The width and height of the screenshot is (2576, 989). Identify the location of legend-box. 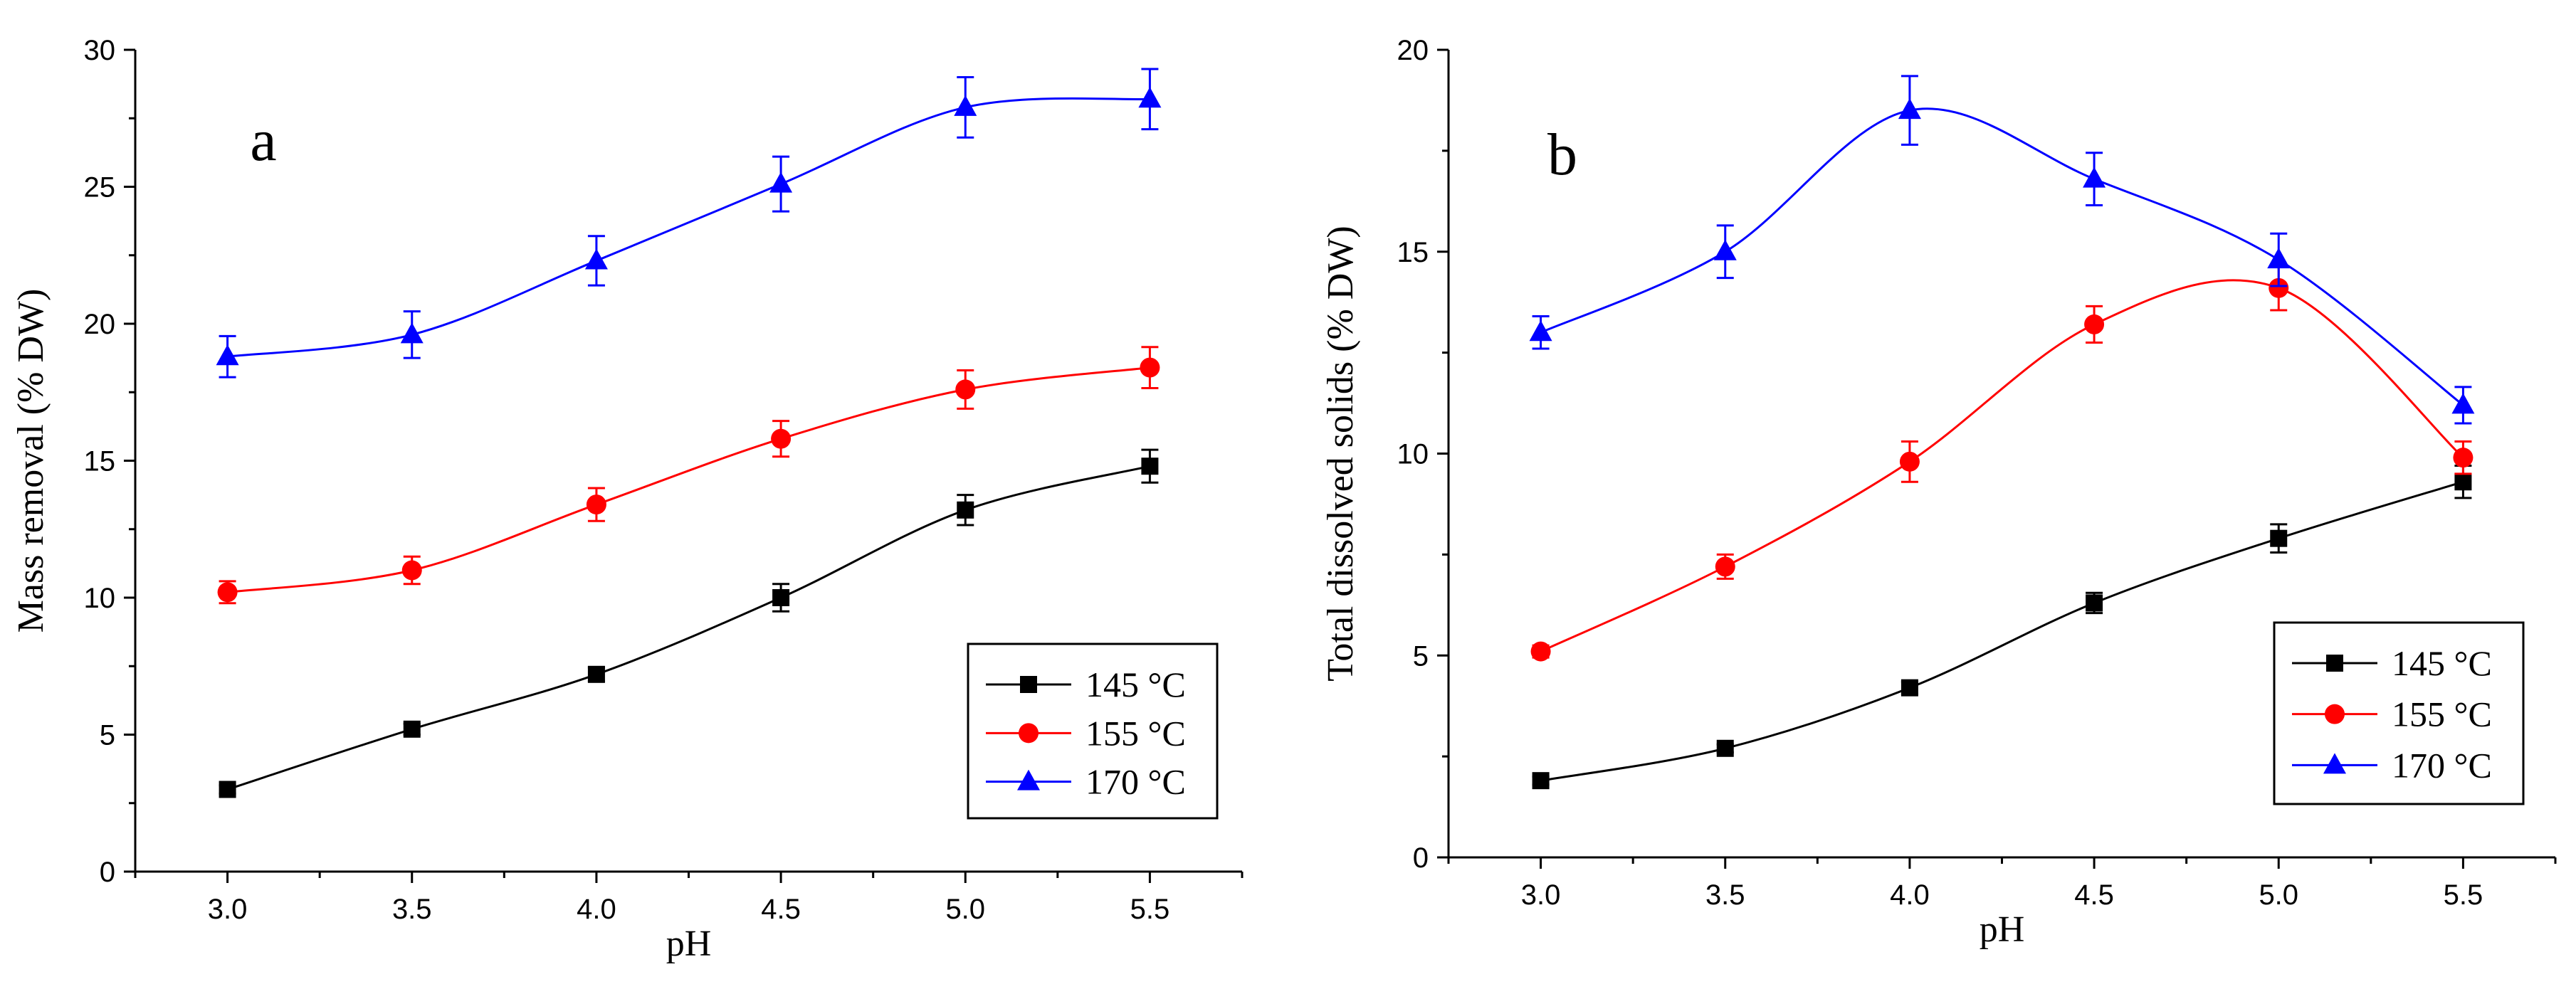
(1093, 731).